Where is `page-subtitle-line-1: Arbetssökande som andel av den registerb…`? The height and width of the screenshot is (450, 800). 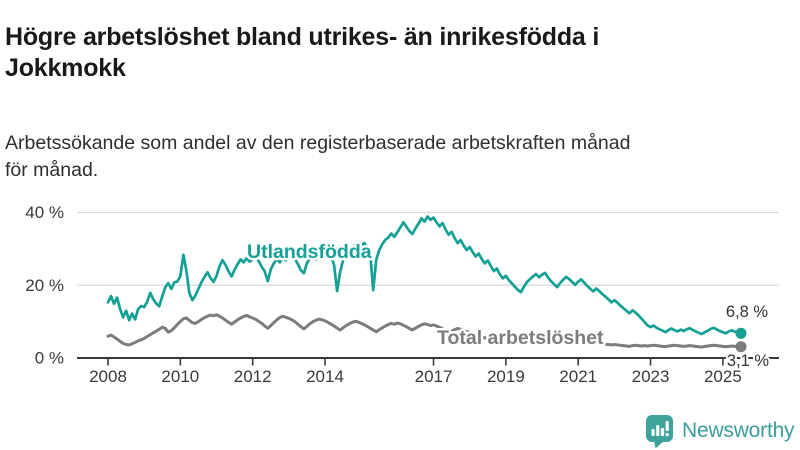
page-subtitle-line-1: Arbetssökande som andel av den registerb… is located at coordinates (318, 142).